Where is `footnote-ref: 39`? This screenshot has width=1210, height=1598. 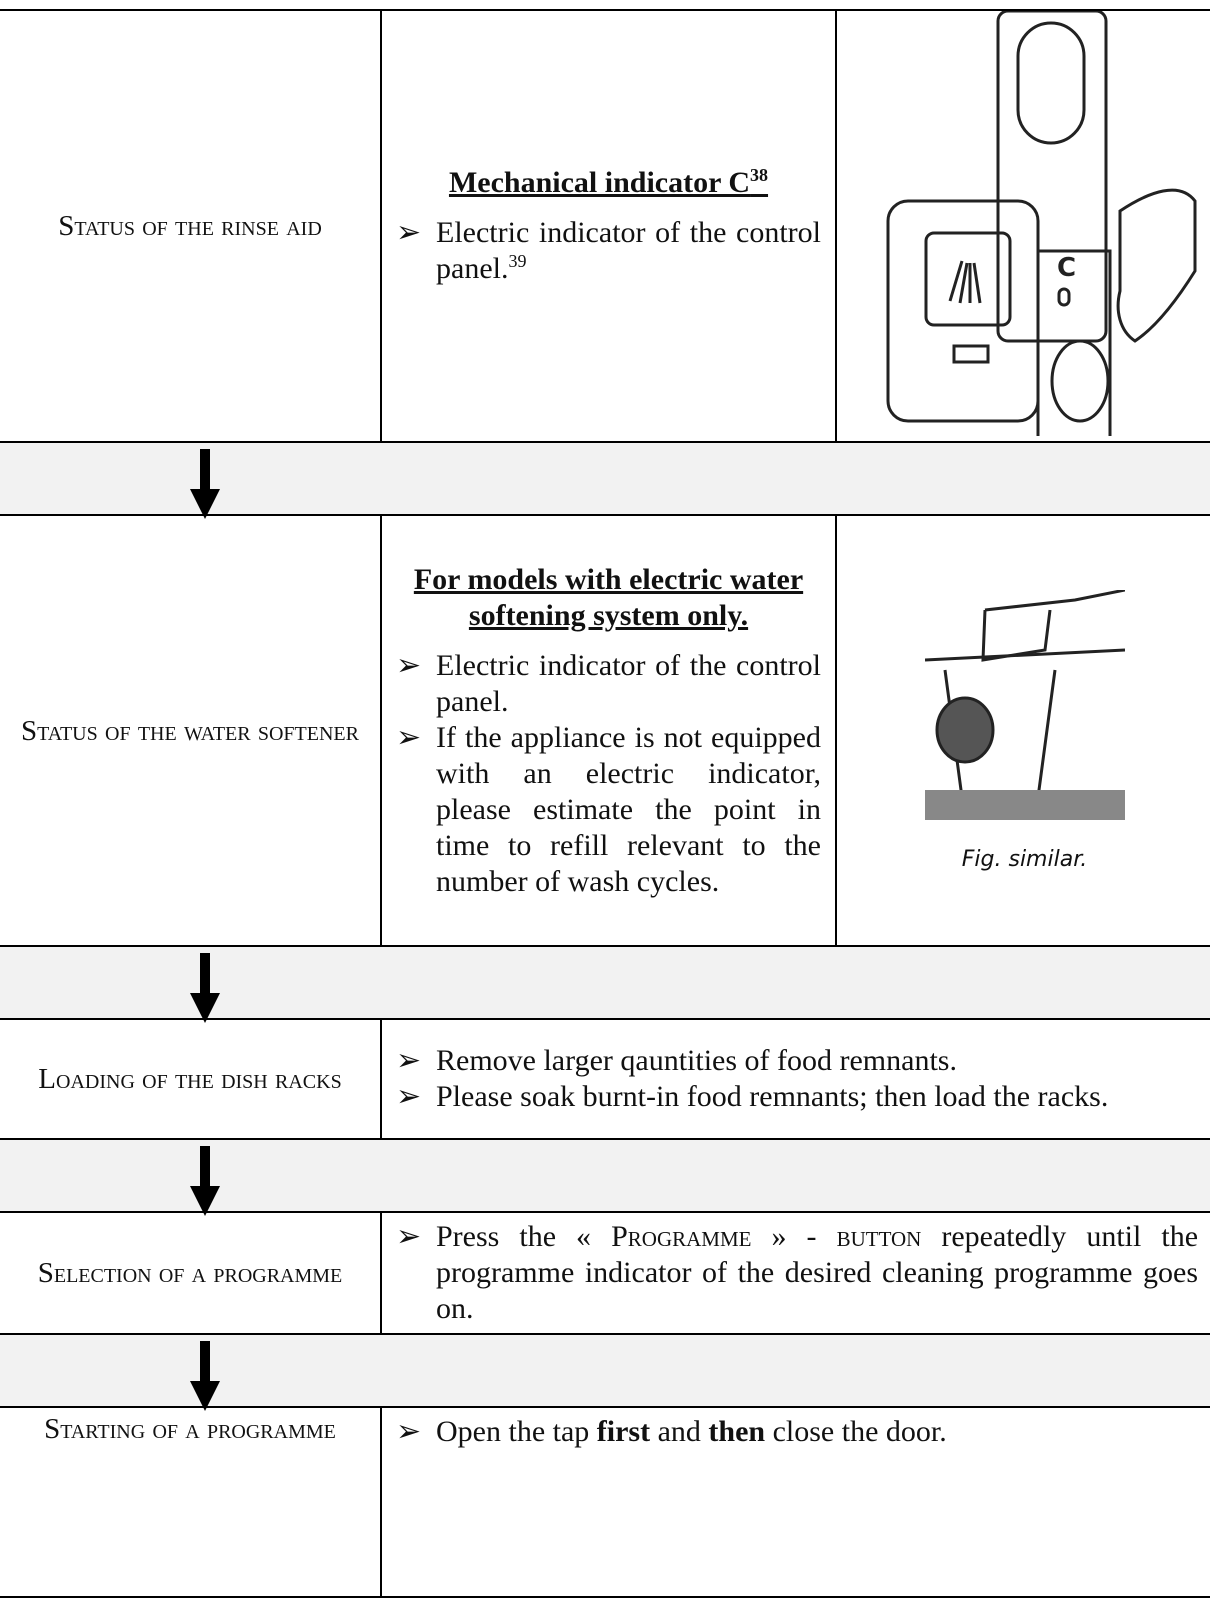
footnote-ref: 39 is located at coordinates (517, 261).